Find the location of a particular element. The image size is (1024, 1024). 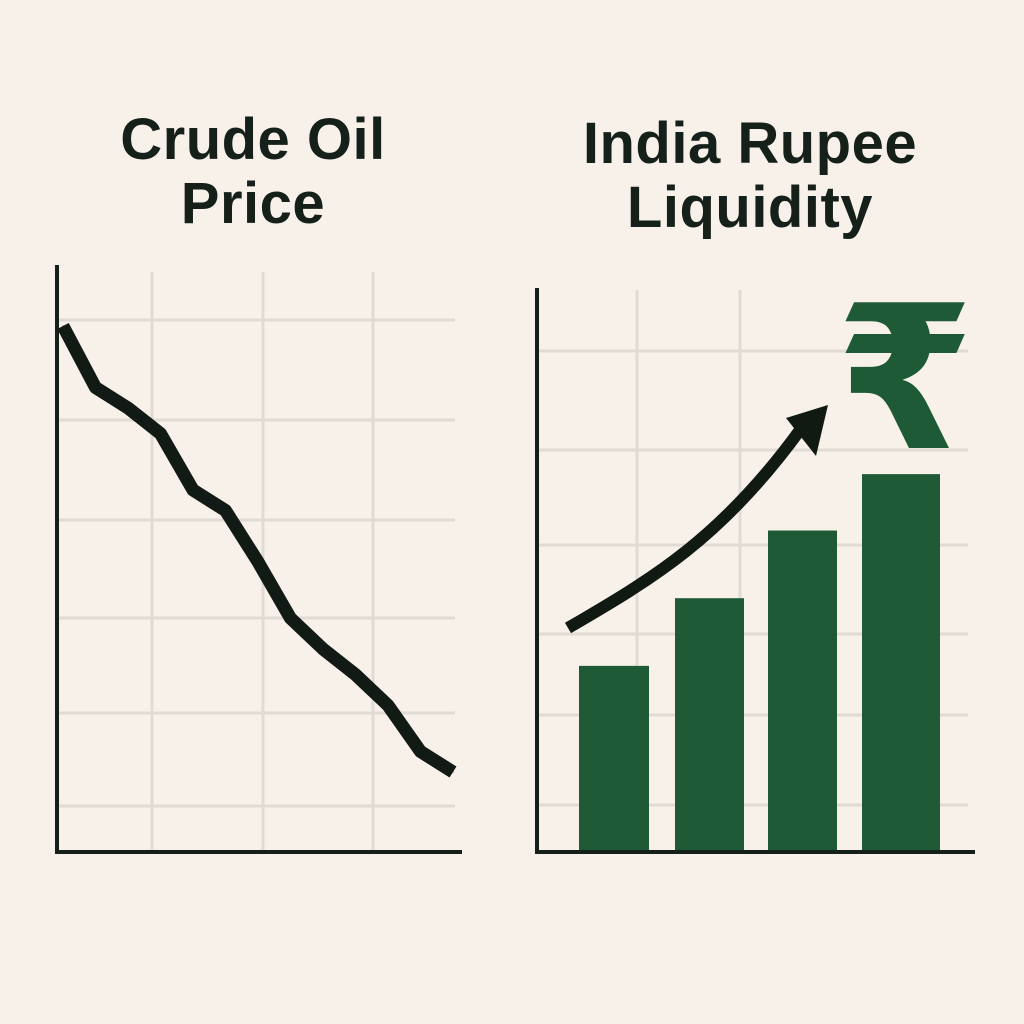

rupee-icon: ₹ is located at coordinates (904, 379).